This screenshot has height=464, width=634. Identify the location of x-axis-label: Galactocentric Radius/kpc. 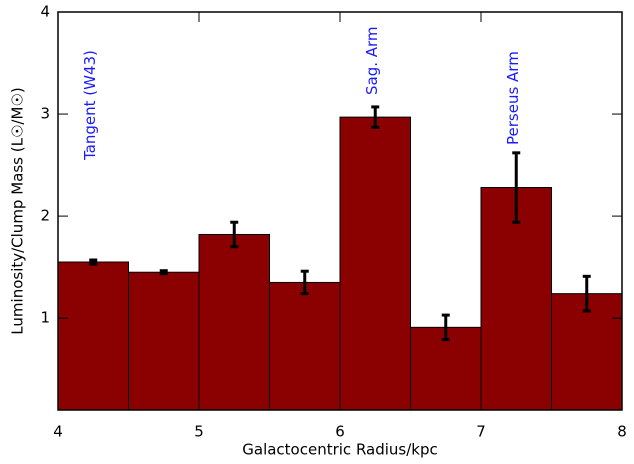
(340, 450).